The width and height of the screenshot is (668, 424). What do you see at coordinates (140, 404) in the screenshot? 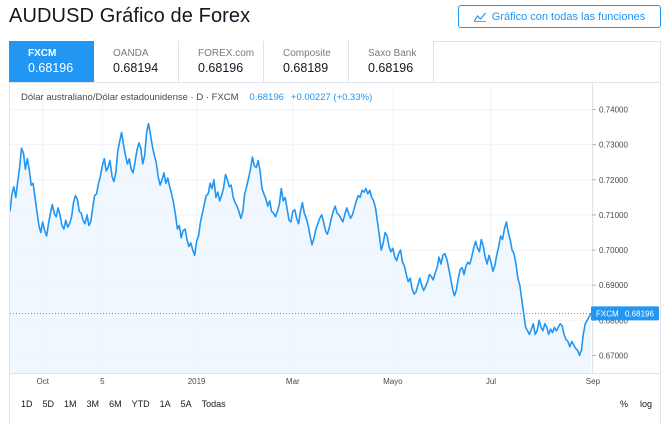
I see `range-button-ytd: YTD` at bounding box center [140, 404].